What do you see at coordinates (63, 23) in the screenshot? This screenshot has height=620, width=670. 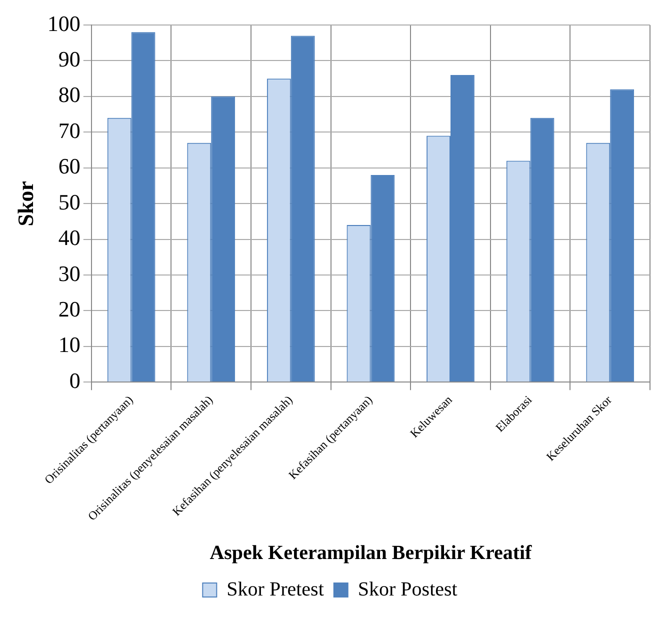 I see `y-tick-label: 100` at bounding box center [63, 23].